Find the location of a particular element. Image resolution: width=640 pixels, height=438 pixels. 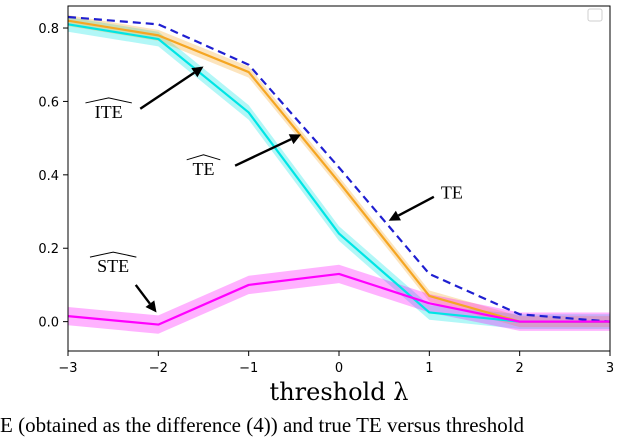

y-tick-label: 0.0 is located at coordinates (48, 323).